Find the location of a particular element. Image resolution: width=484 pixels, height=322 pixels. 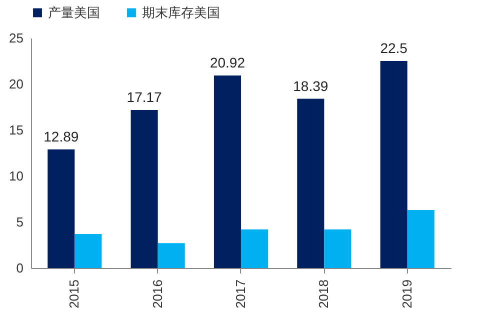

data-label: 20.92 is located at coordinates (228, 62).